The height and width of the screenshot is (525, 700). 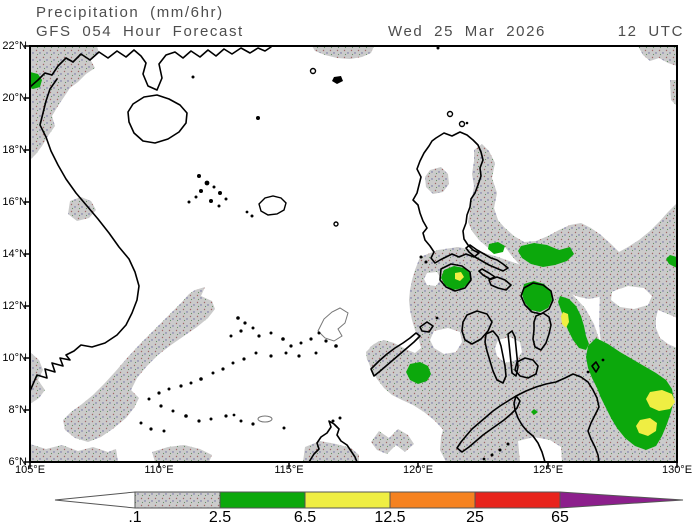 I want to click on lat-label-22n: 22°N, so click(x=14, y=46).